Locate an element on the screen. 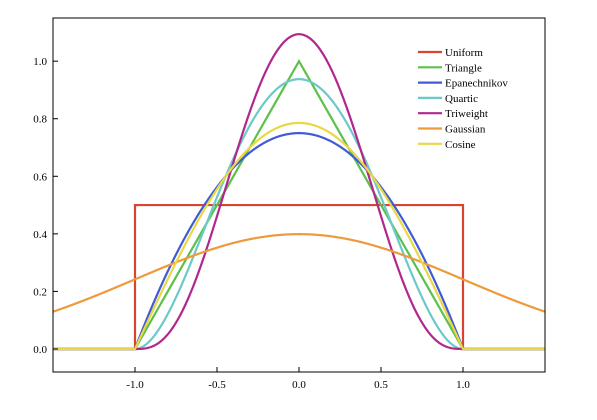 Image resolution: width=597 pixels, height=420 pixels. legend-label-triweight: Triweight is located at coordinates (466, 114).